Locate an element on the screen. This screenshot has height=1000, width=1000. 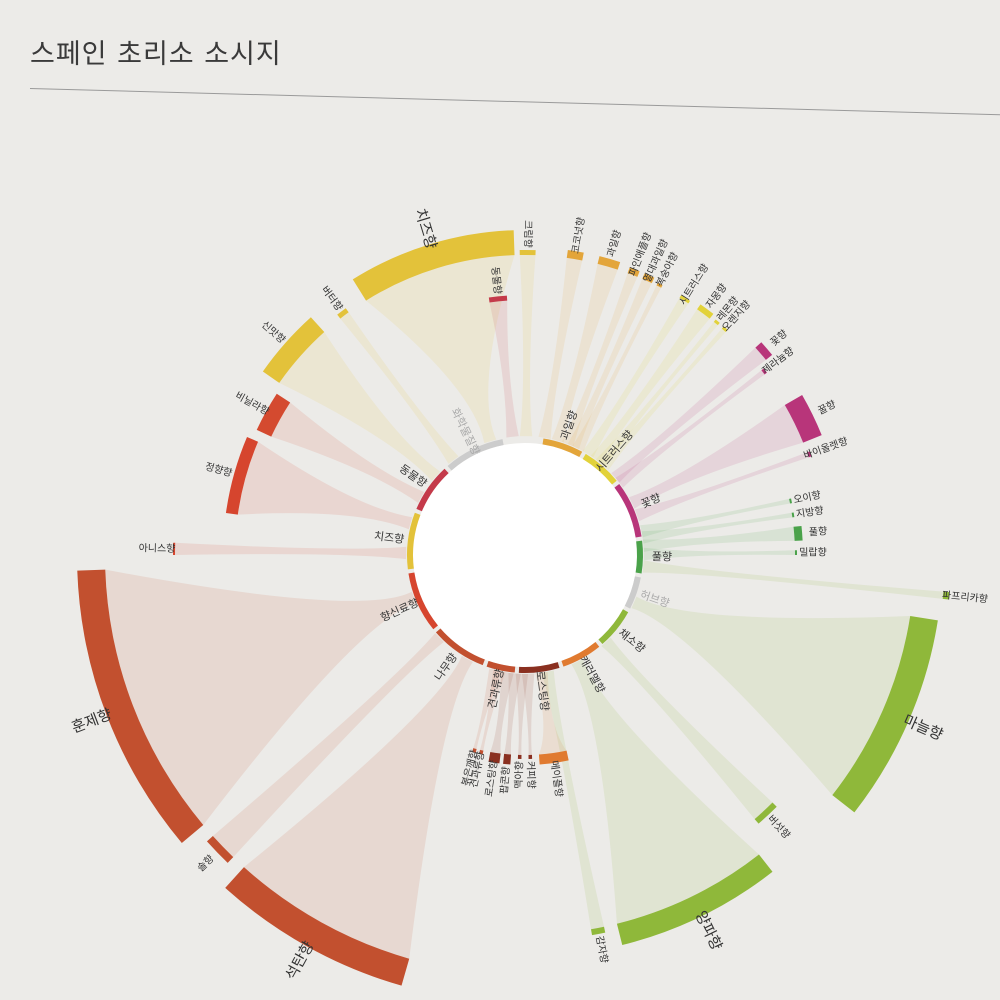
inner-category-label: 치즈향 is located at coordinates (389, 538).